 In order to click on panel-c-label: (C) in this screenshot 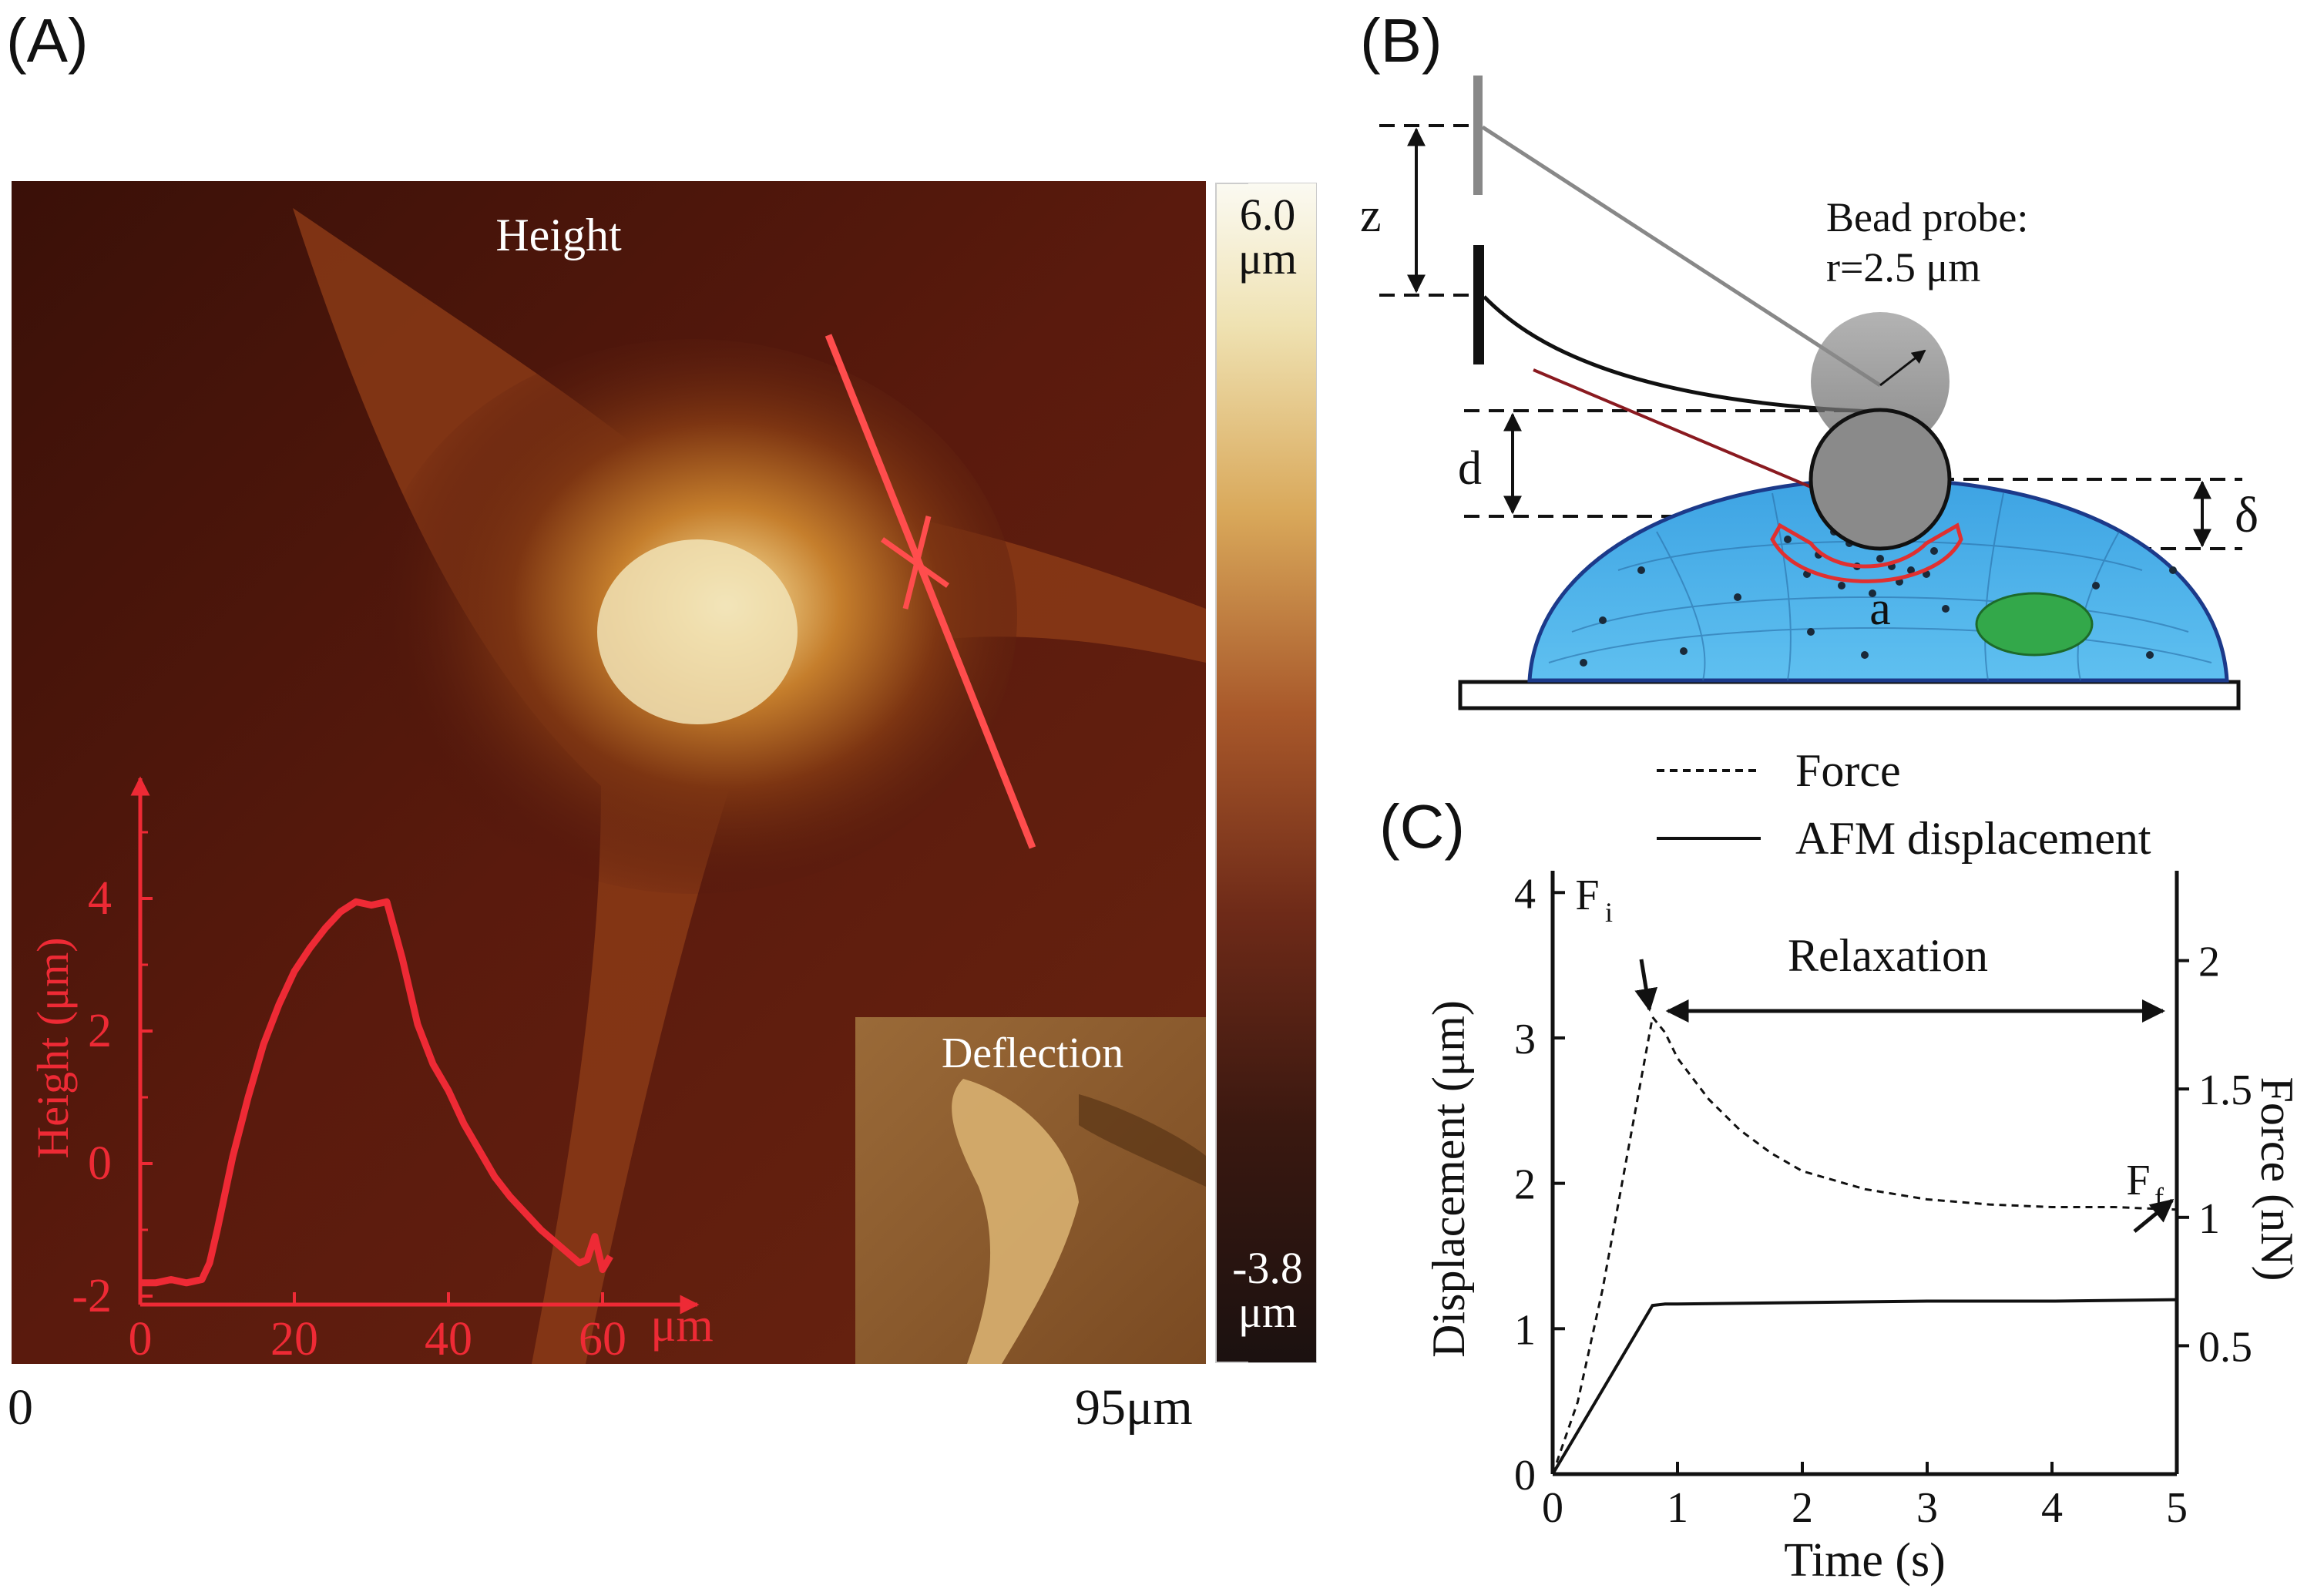, I will do `click(1422, 826)`.